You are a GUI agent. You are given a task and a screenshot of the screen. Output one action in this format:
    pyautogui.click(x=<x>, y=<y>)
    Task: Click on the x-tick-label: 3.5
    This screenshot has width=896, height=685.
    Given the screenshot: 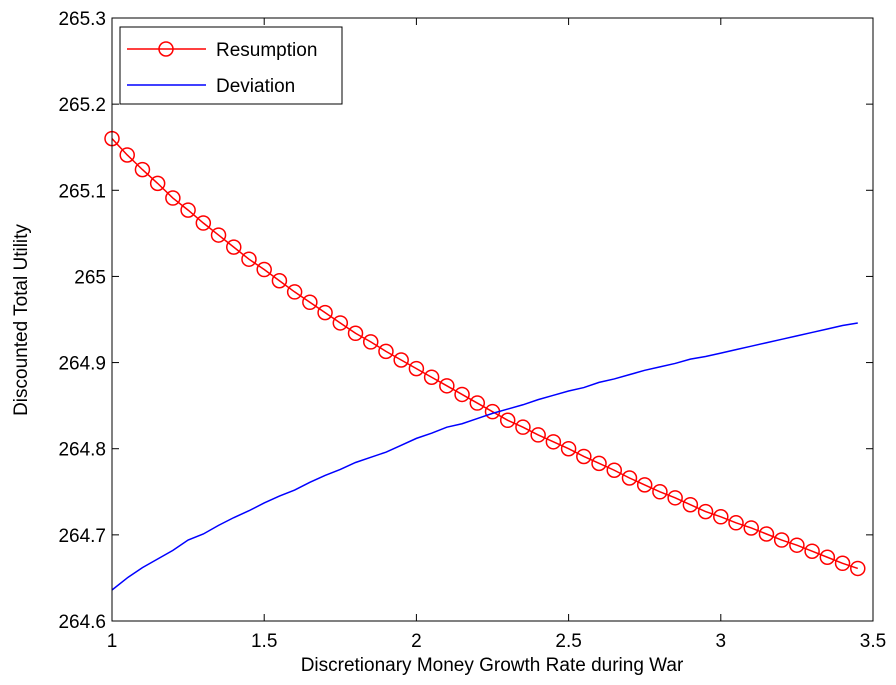 What is the action you would take?
    pyautogui.click(x=873, y=641)
    